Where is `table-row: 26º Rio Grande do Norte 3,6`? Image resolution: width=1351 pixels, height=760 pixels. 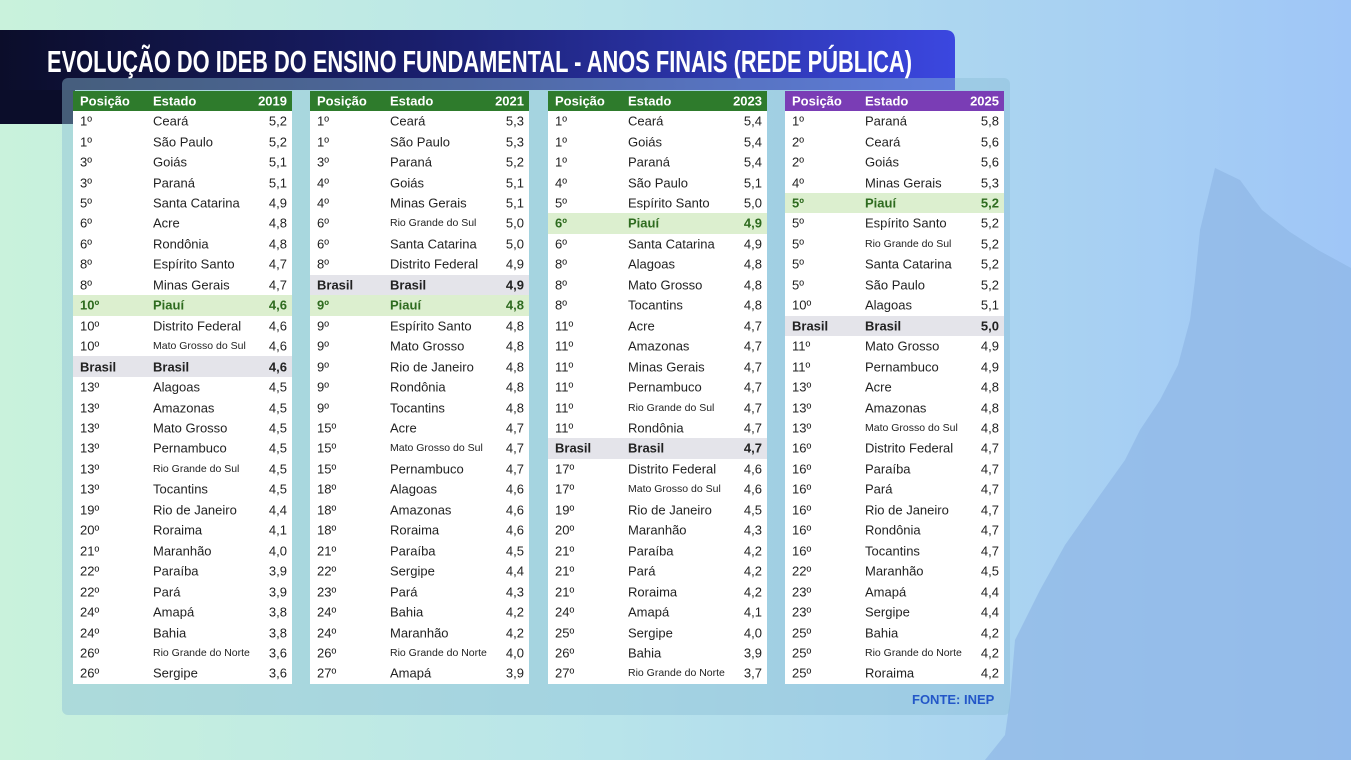 table-row: 26º Rio Grande do Norte 3,6 is located at coordinates (182, 653).